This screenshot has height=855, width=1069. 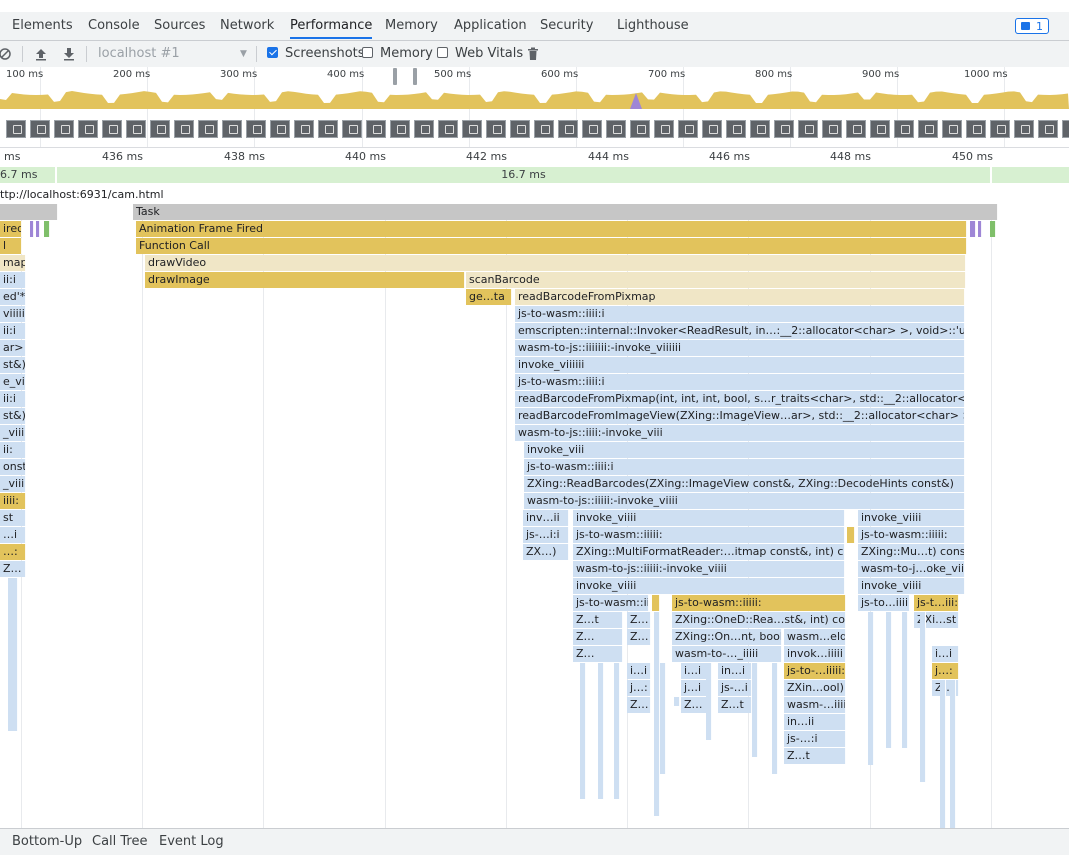 I want to click on tab-security: Security, so click(x=567, y=25).